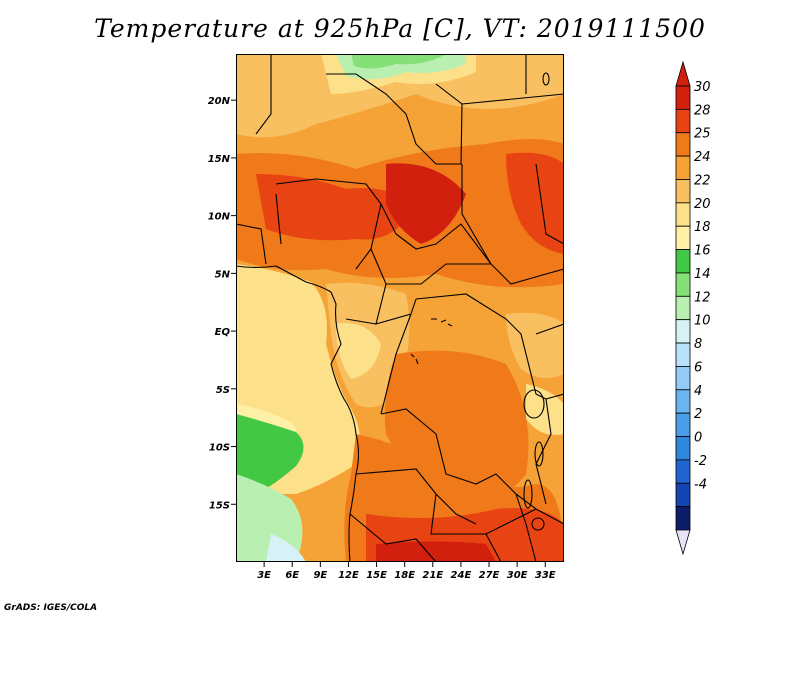 Image resolution: width=800 pixels, height=700 pixels. Describe the element at coordinates (535, 203) in the screenshot. I see `field-sahel-core-east` at that location.